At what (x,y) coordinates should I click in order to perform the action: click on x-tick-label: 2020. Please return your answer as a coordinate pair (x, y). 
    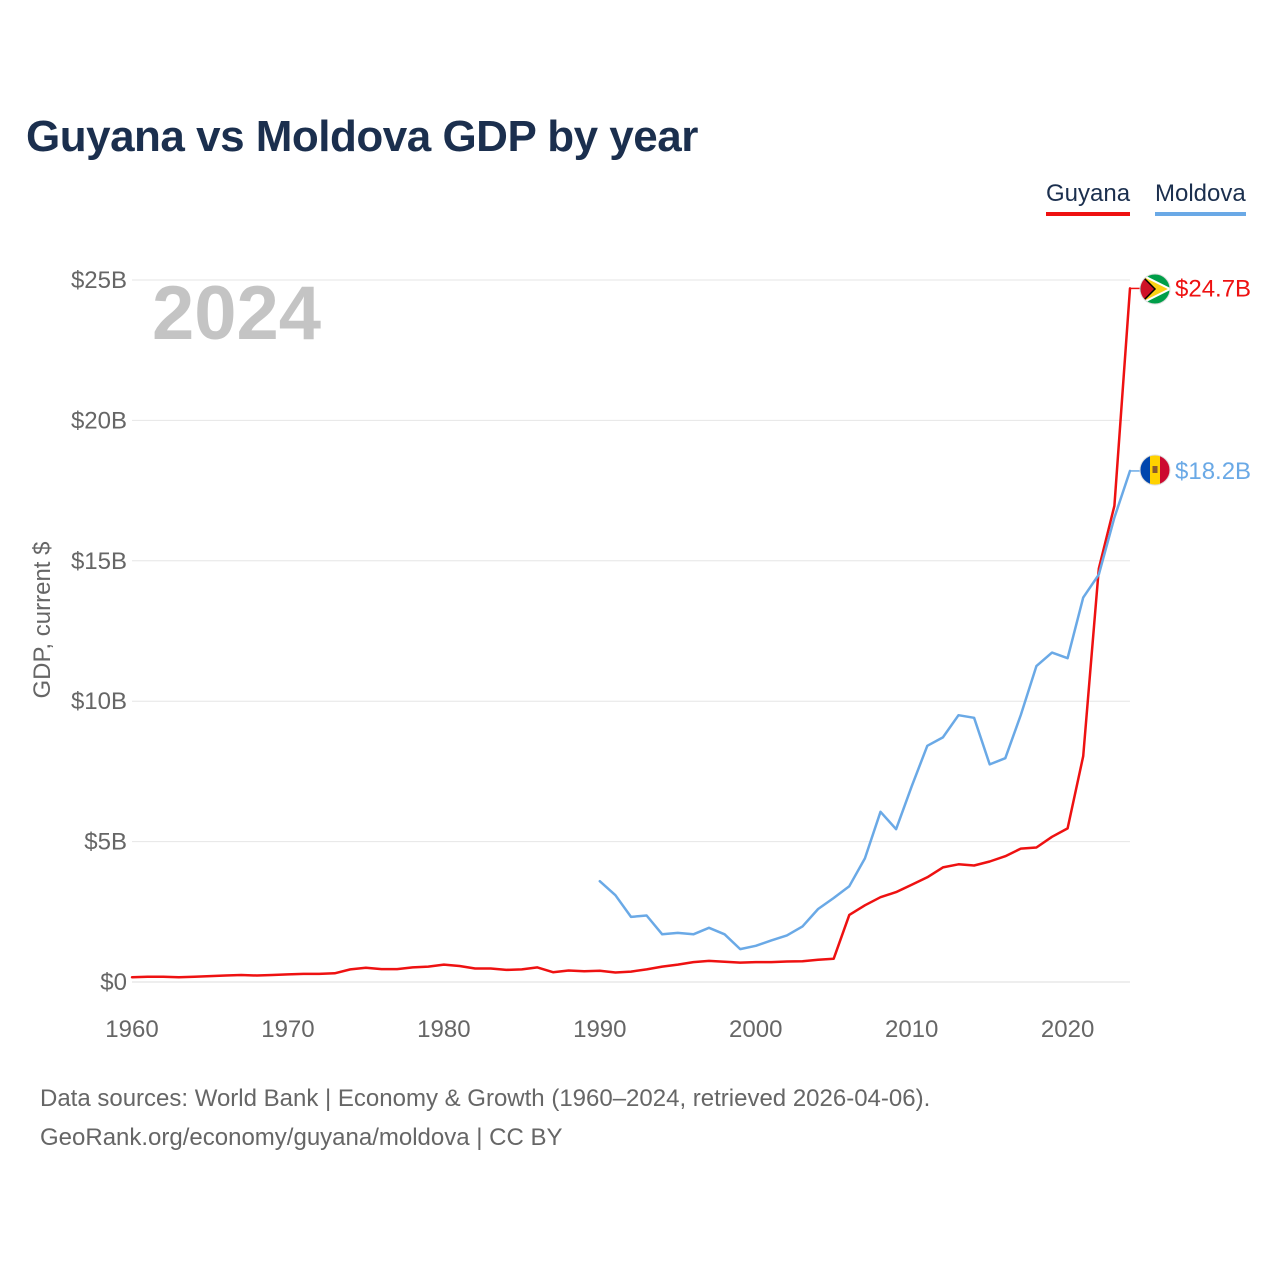
    Looking at the image, I should click on (1067, 1029).